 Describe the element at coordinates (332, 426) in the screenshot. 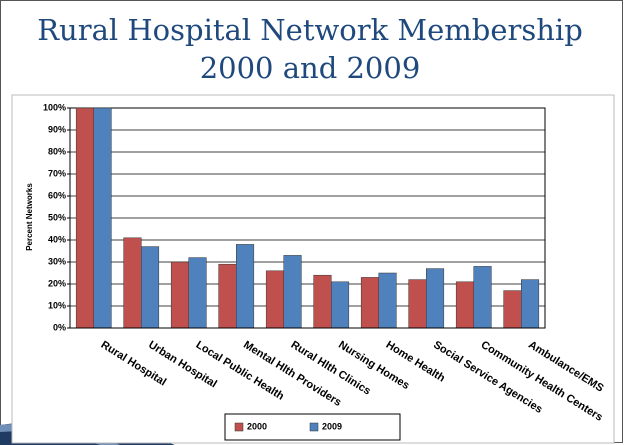

I see `legend-label: 2009` at that location.